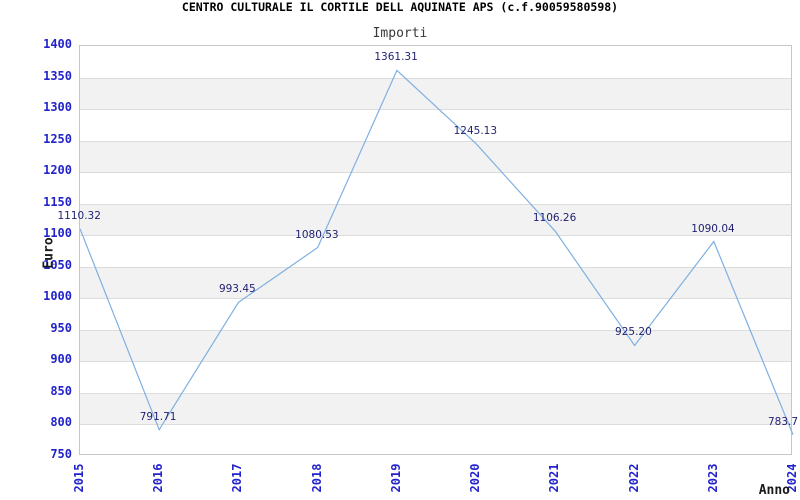 The image size is (800, 500). Describe the element at coordinates (395, 478) in the screenshot. I see `x-tick-label: 2019` at that location.